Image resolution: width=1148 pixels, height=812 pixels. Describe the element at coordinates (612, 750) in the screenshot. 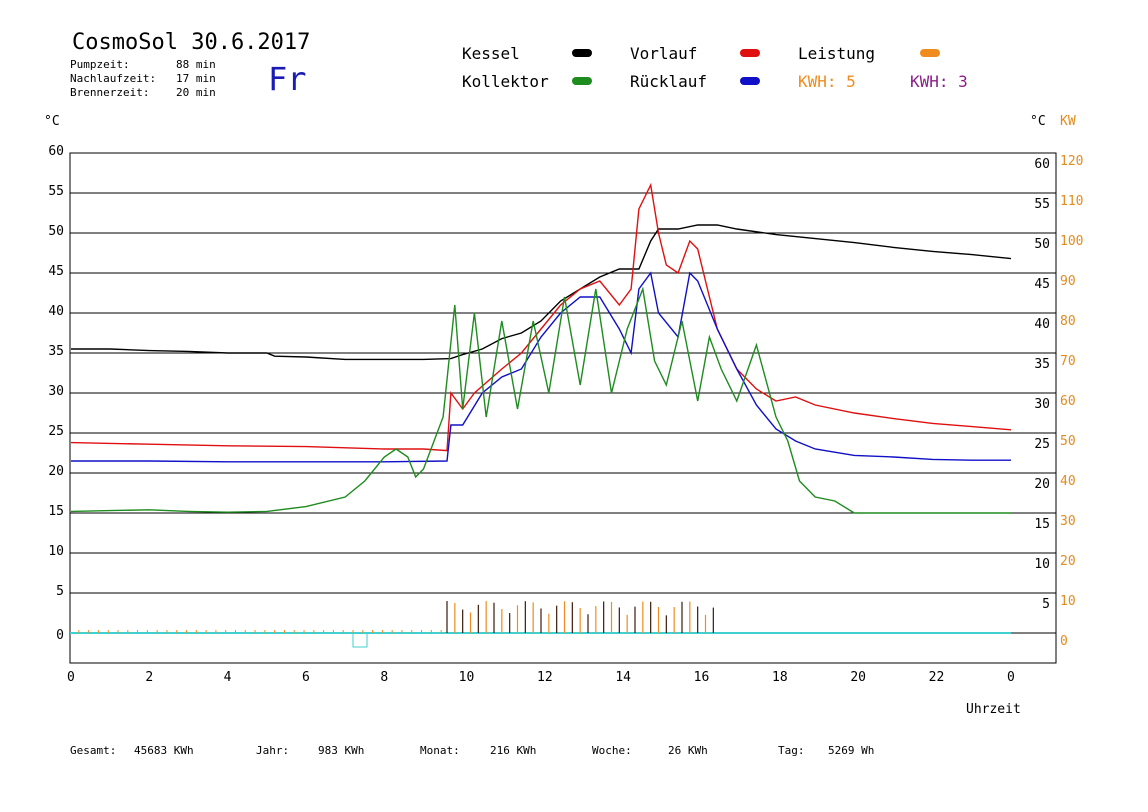

I see `footer-label-woche: Woche:` at that location.